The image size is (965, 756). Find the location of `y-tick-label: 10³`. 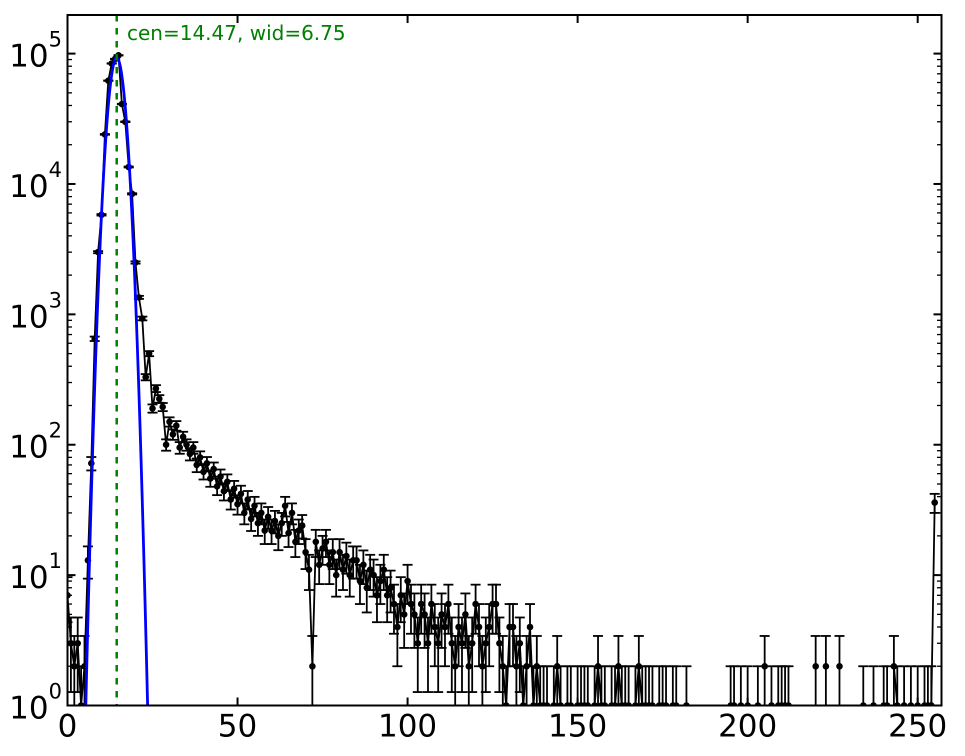

y-tick-label: 10³ is located at coordinates (35, 311).